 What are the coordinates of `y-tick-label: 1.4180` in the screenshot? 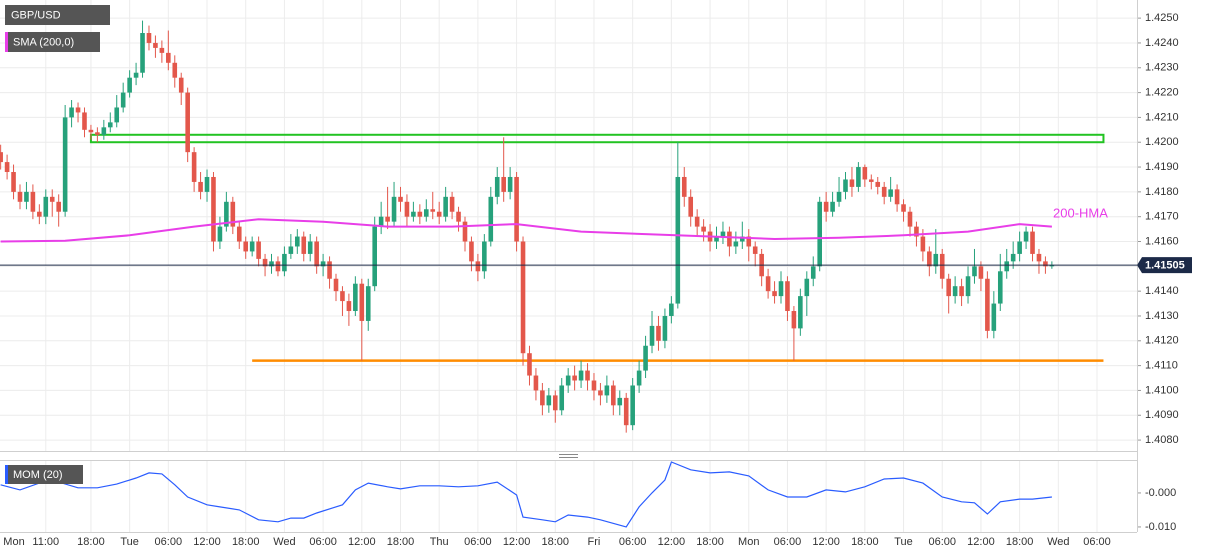 It's located at (1162, 192).